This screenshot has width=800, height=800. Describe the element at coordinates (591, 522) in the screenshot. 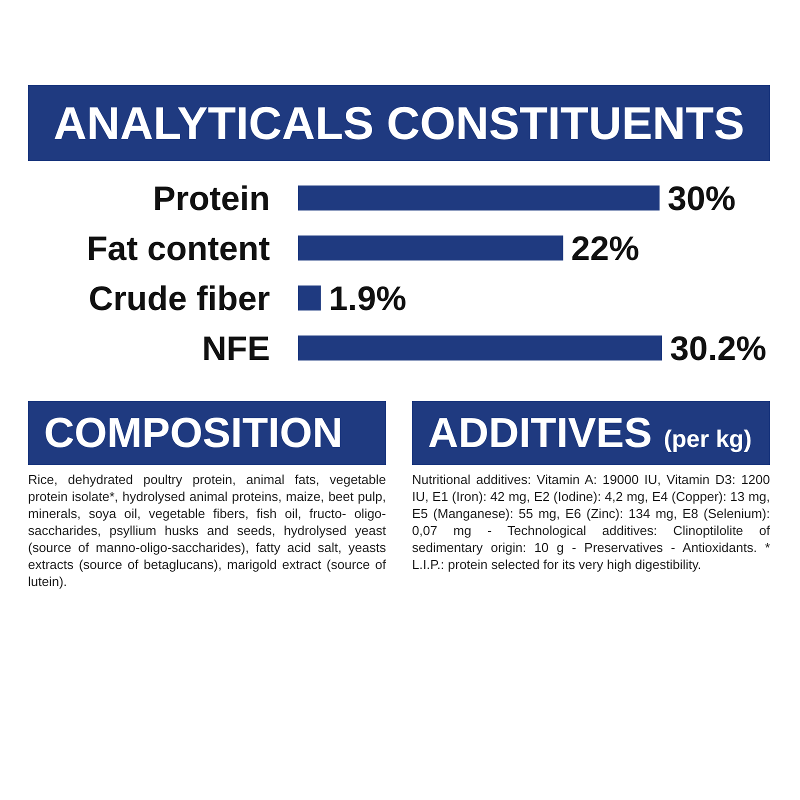

I see `text: Nutritional additives: Vitamin A: 19000 IU, Vitamin D3: 1200 IU, E1 (Iron): 42 mg, E2 (Iodine): 4,2 mg, E4 (Copper): 13 mg, E5 (Manganese): 55 mg, E6 (Zinc): 134 mg, E8 (Selenium): 0,07 mg - Technological additives: Clinoptilolite of sedimentary origin: 10 g - Preservatives - Antioxidants. * L.I.P.: protein selected for its very high digestibility.` at that location.